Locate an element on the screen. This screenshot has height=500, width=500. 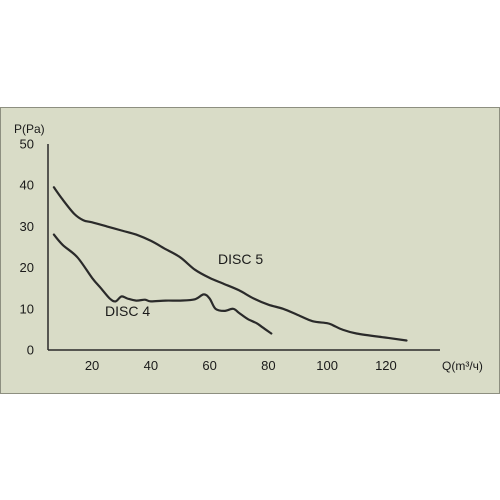
x-tick-label: 20 is located at coordinates (92, 365).